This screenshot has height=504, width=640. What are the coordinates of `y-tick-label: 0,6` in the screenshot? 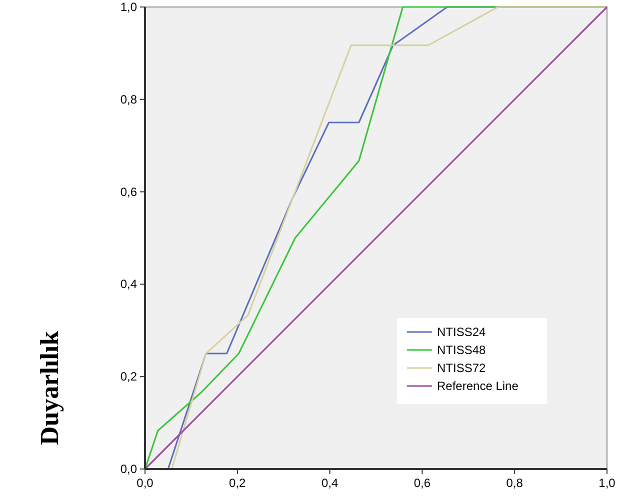 It's located at (129, 191).